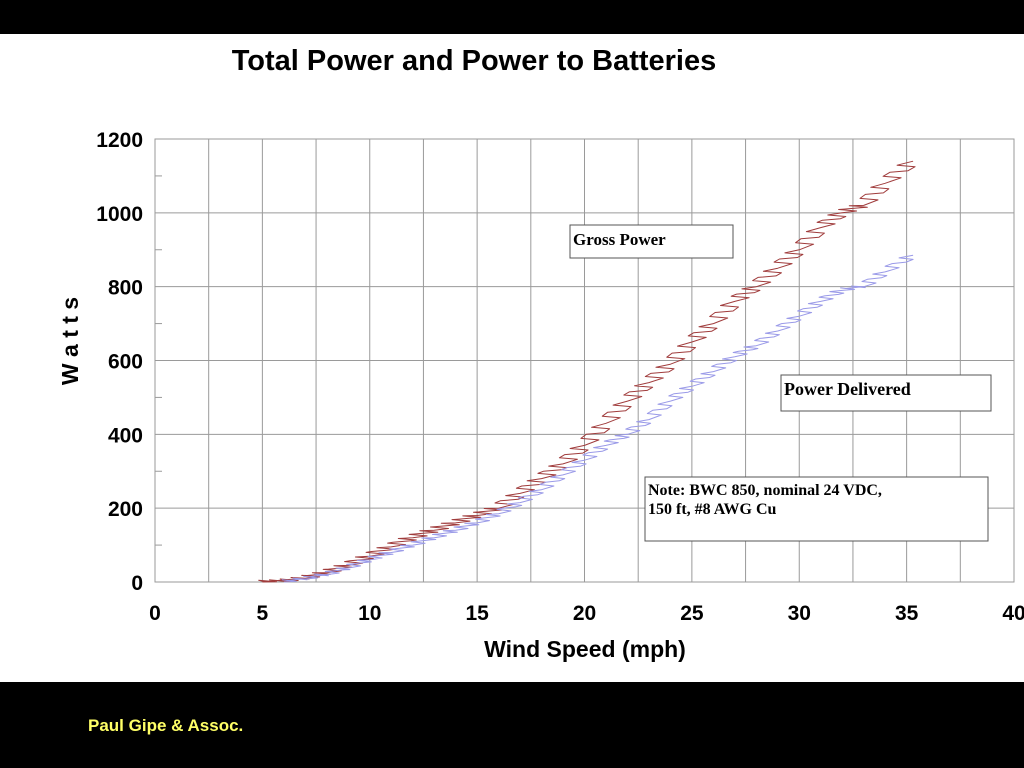  What do you see at coordinates (474, 61) in the screenshot?
I see `chart-title: Total Power and Power to Batteries` at bounding box center [474, 61].